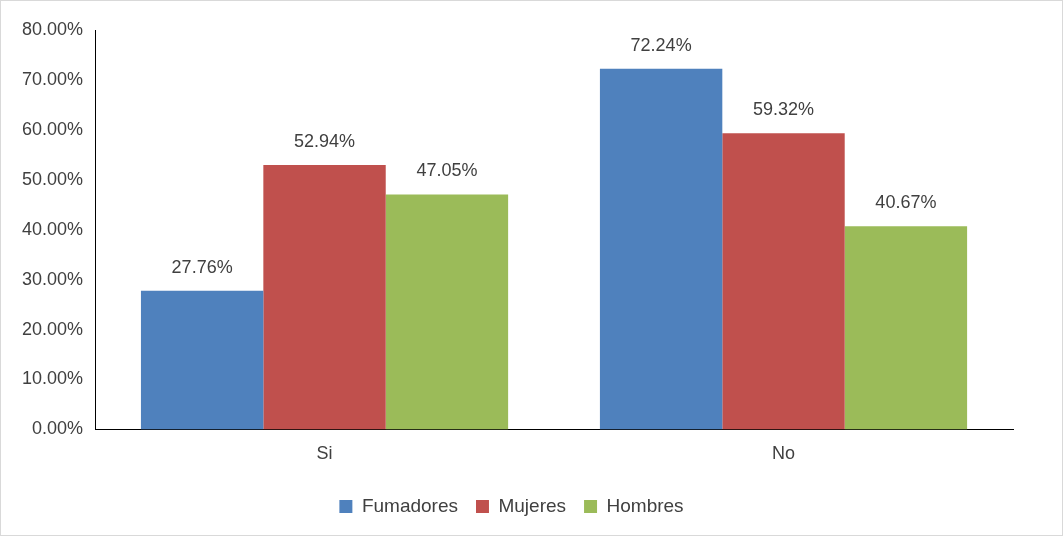  I want to click on x-tick-label: No, so click(784, 453).